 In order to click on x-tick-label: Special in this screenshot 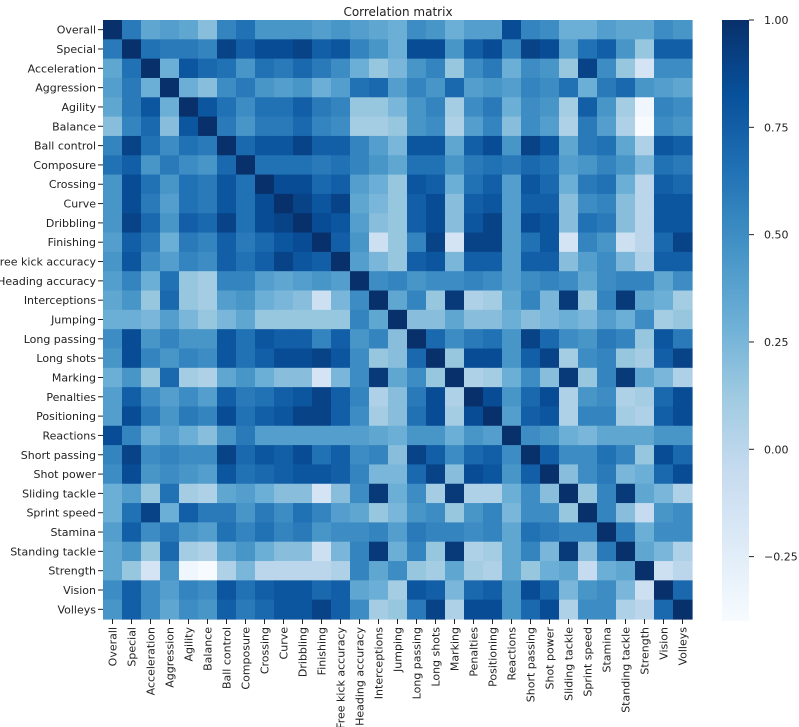, I will do `click(132, 647)`.